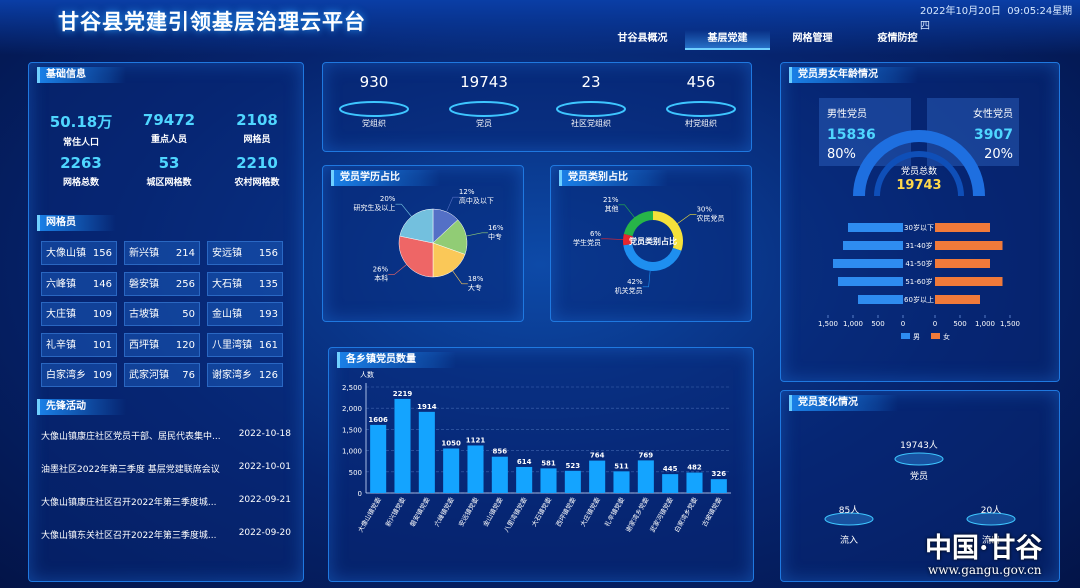 This screenshot has height=588, width=1080. I want to click on activity-text: 油墨社区2022年第三季度 基层党建联席会议, so click(130, 470).